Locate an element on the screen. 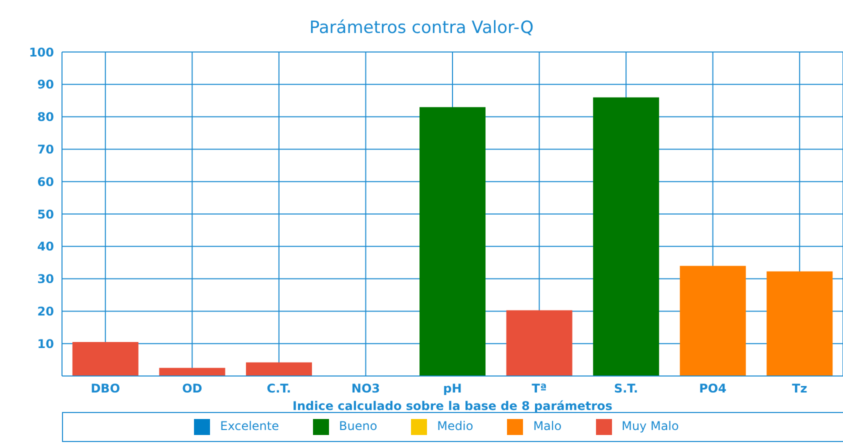  x-tick-label: pH is located at coordinates (452, 389).